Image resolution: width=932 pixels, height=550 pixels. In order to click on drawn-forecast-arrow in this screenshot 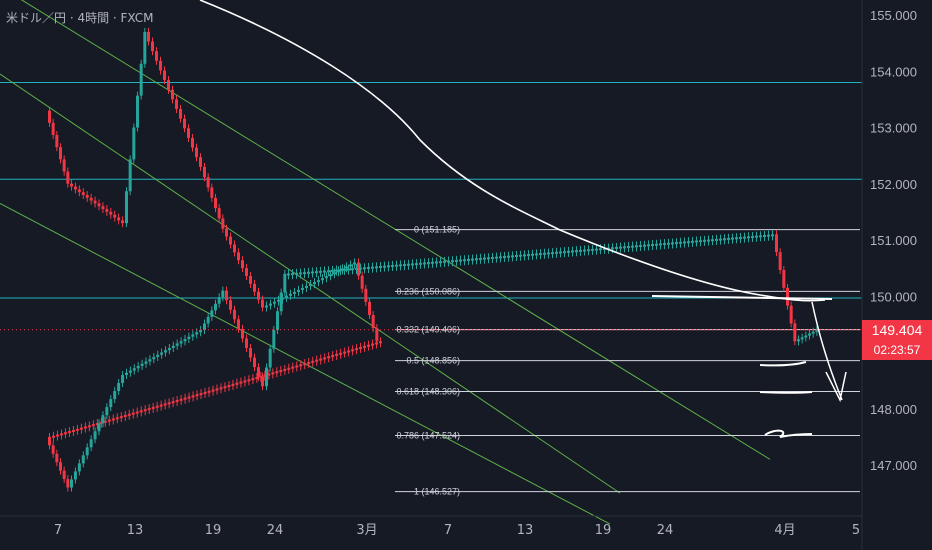, I will do `click(827, 351)`.